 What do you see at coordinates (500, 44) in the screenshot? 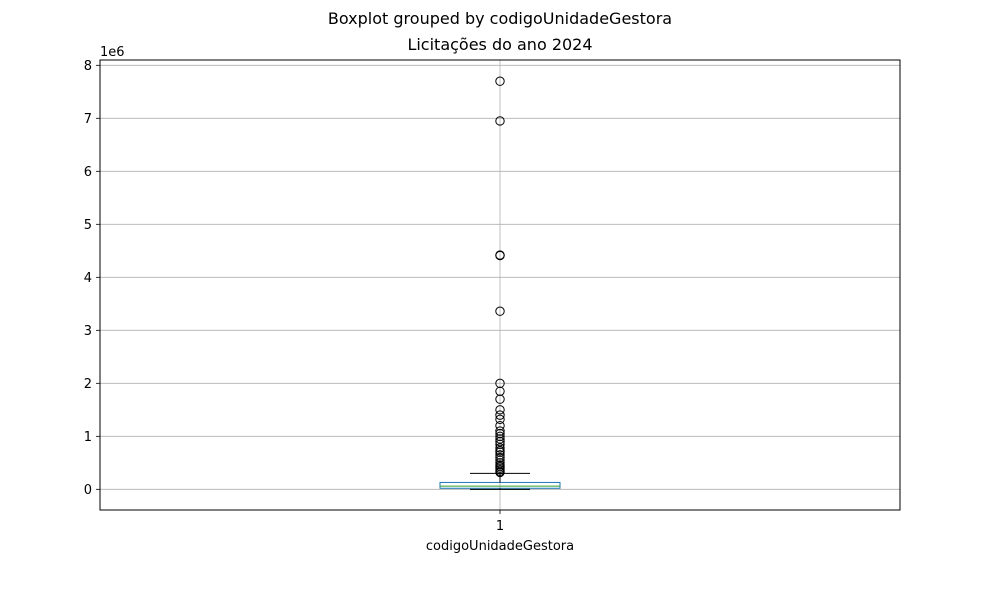
I see `chart-title: Licitações do ano 2024` at bounding box center [500, 44].